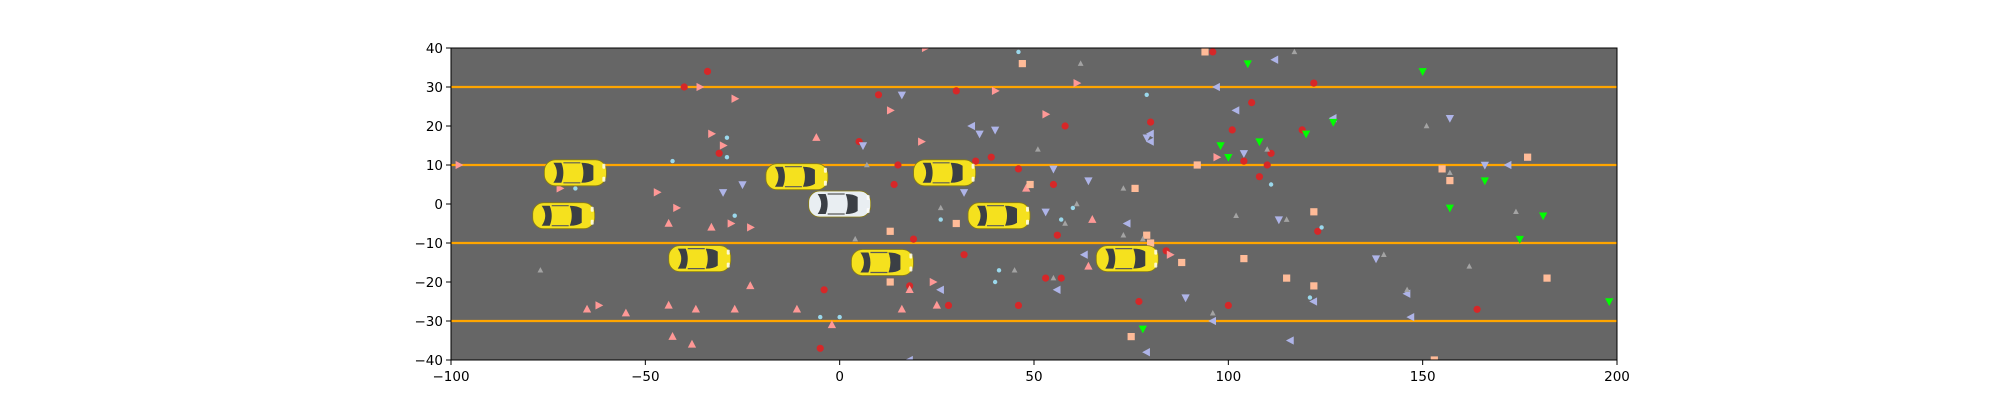  Describe the element at coordinates (1033, 377) in the screenshot. I see `x-tick-label: 50` at that location.